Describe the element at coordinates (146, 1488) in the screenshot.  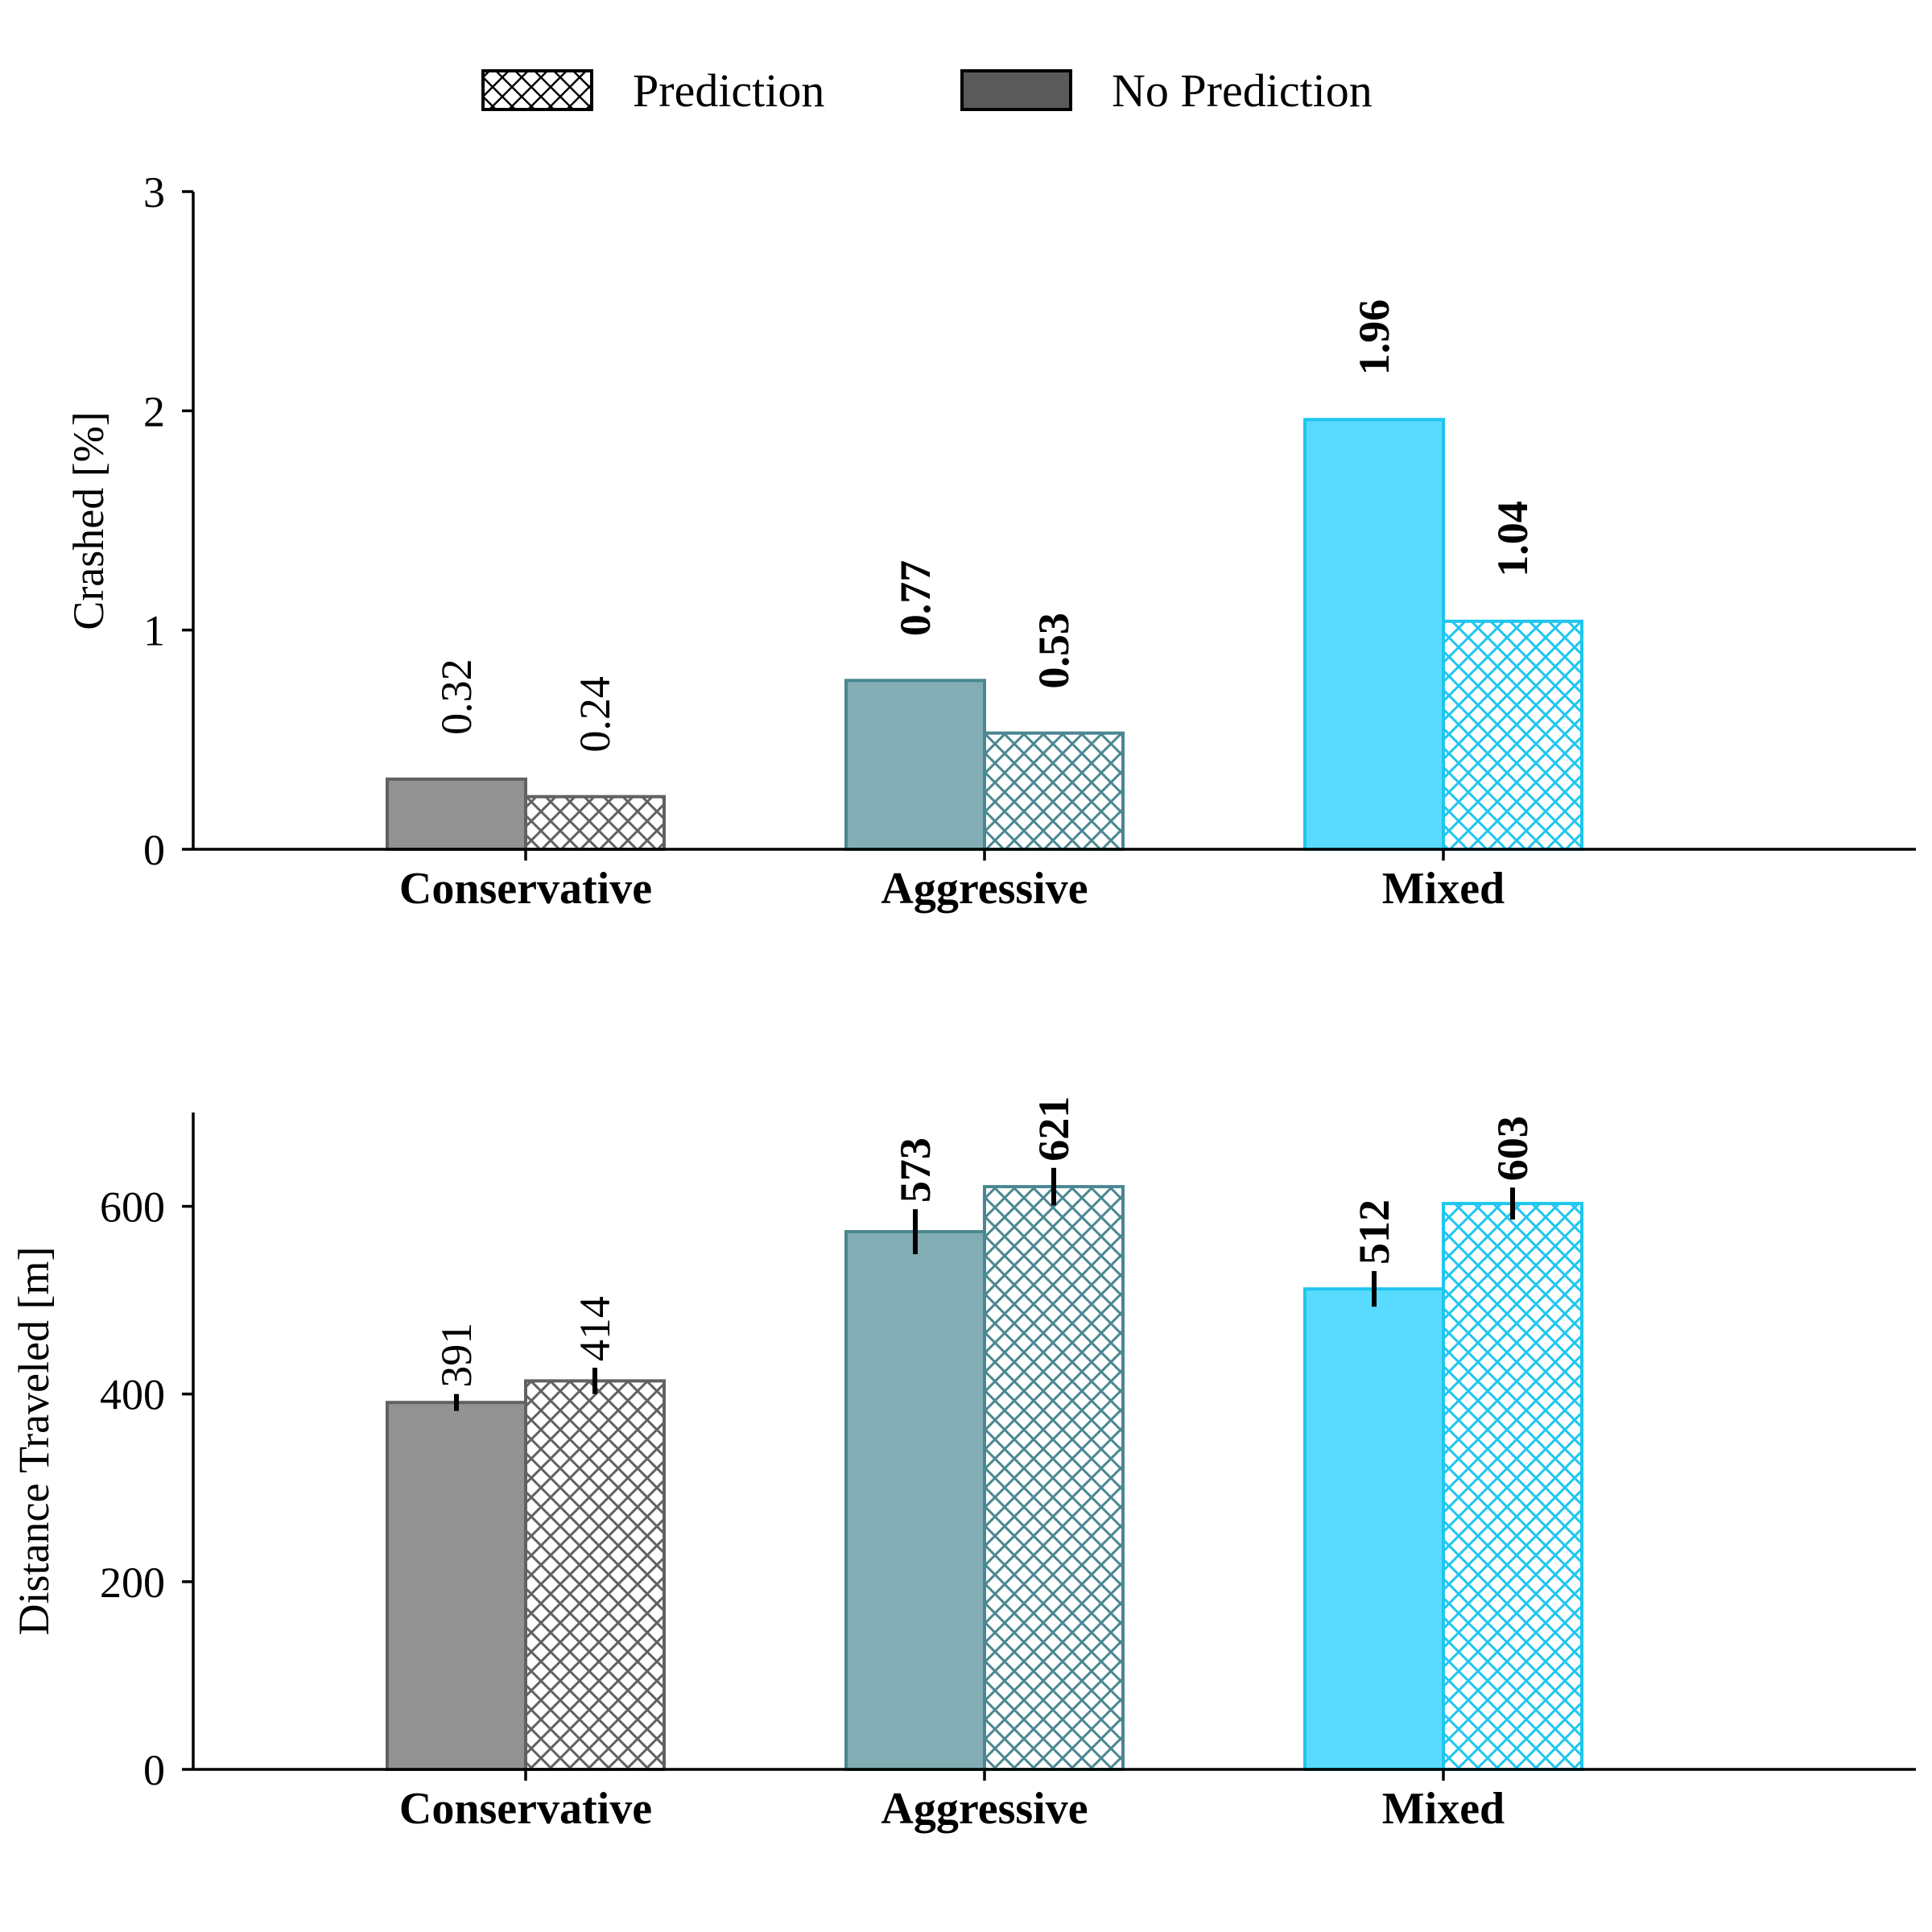
I see `distance-y-ticks: 0 200 400 600` at that location.